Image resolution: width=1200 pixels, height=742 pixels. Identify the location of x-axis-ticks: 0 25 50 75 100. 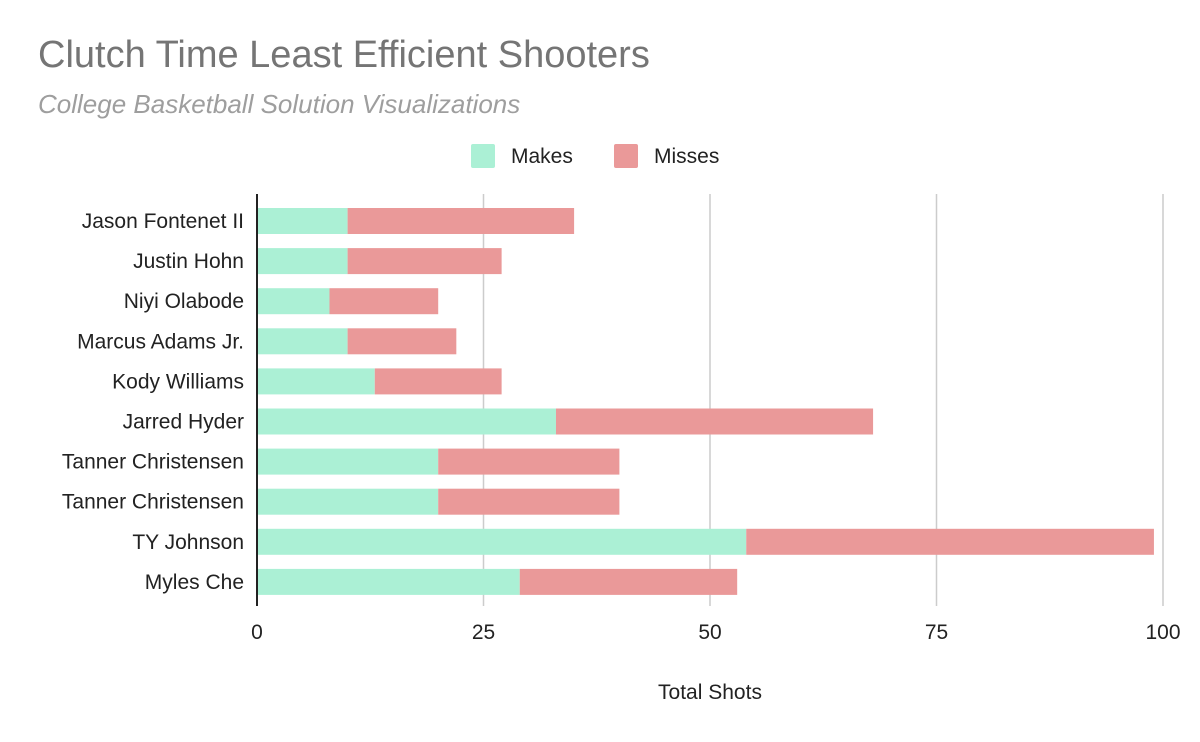
(715, 632).